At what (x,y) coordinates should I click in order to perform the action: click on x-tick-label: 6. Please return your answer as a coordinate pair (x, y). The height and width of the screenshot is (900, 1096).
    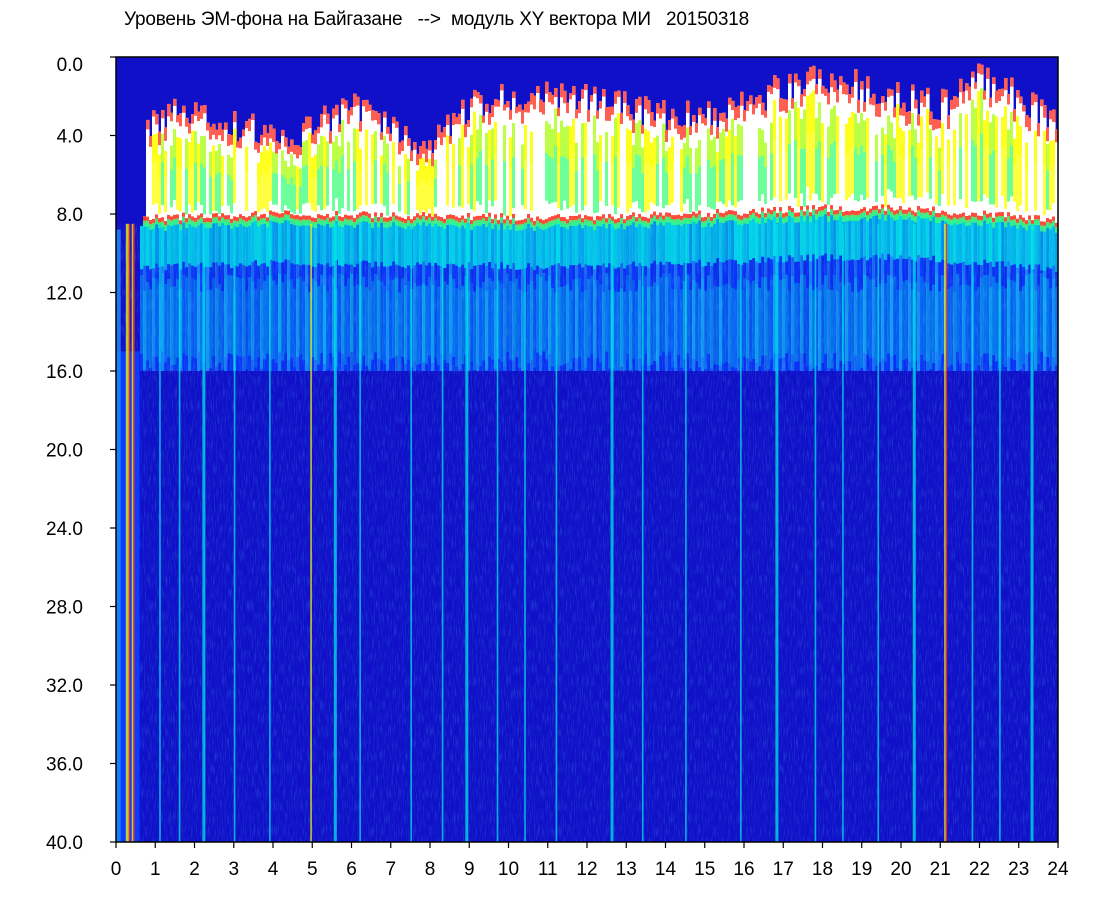
    Looking at the image, I should click on (351, 869).